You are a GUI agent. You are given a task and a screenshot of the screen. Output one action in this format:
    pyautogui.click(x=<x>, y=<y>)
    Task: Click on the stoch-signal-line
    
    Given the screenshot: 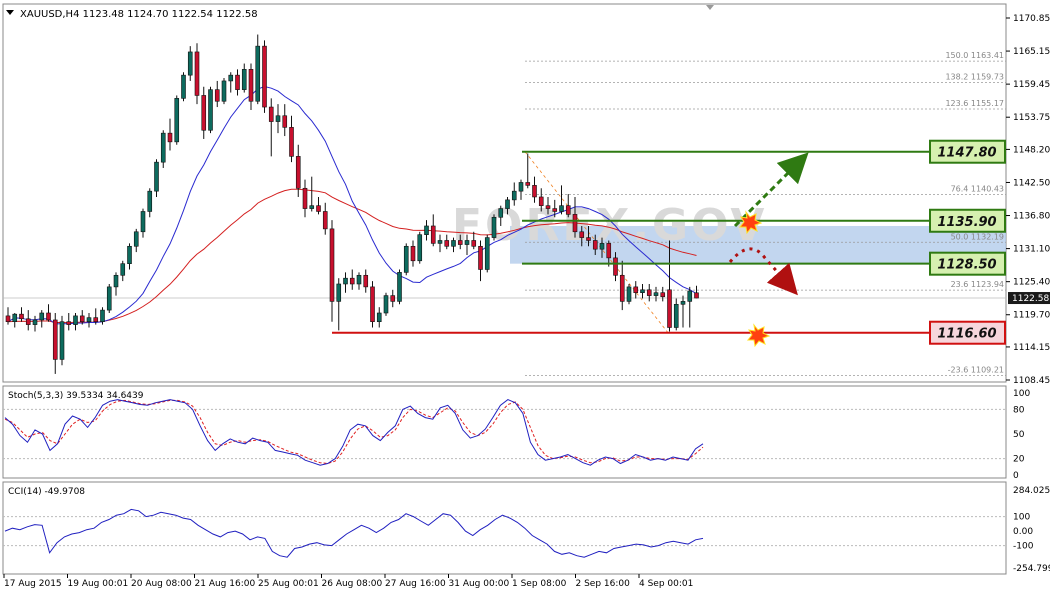 What is the action you would take?
    pyautogui.click(x=354, y=432)
    